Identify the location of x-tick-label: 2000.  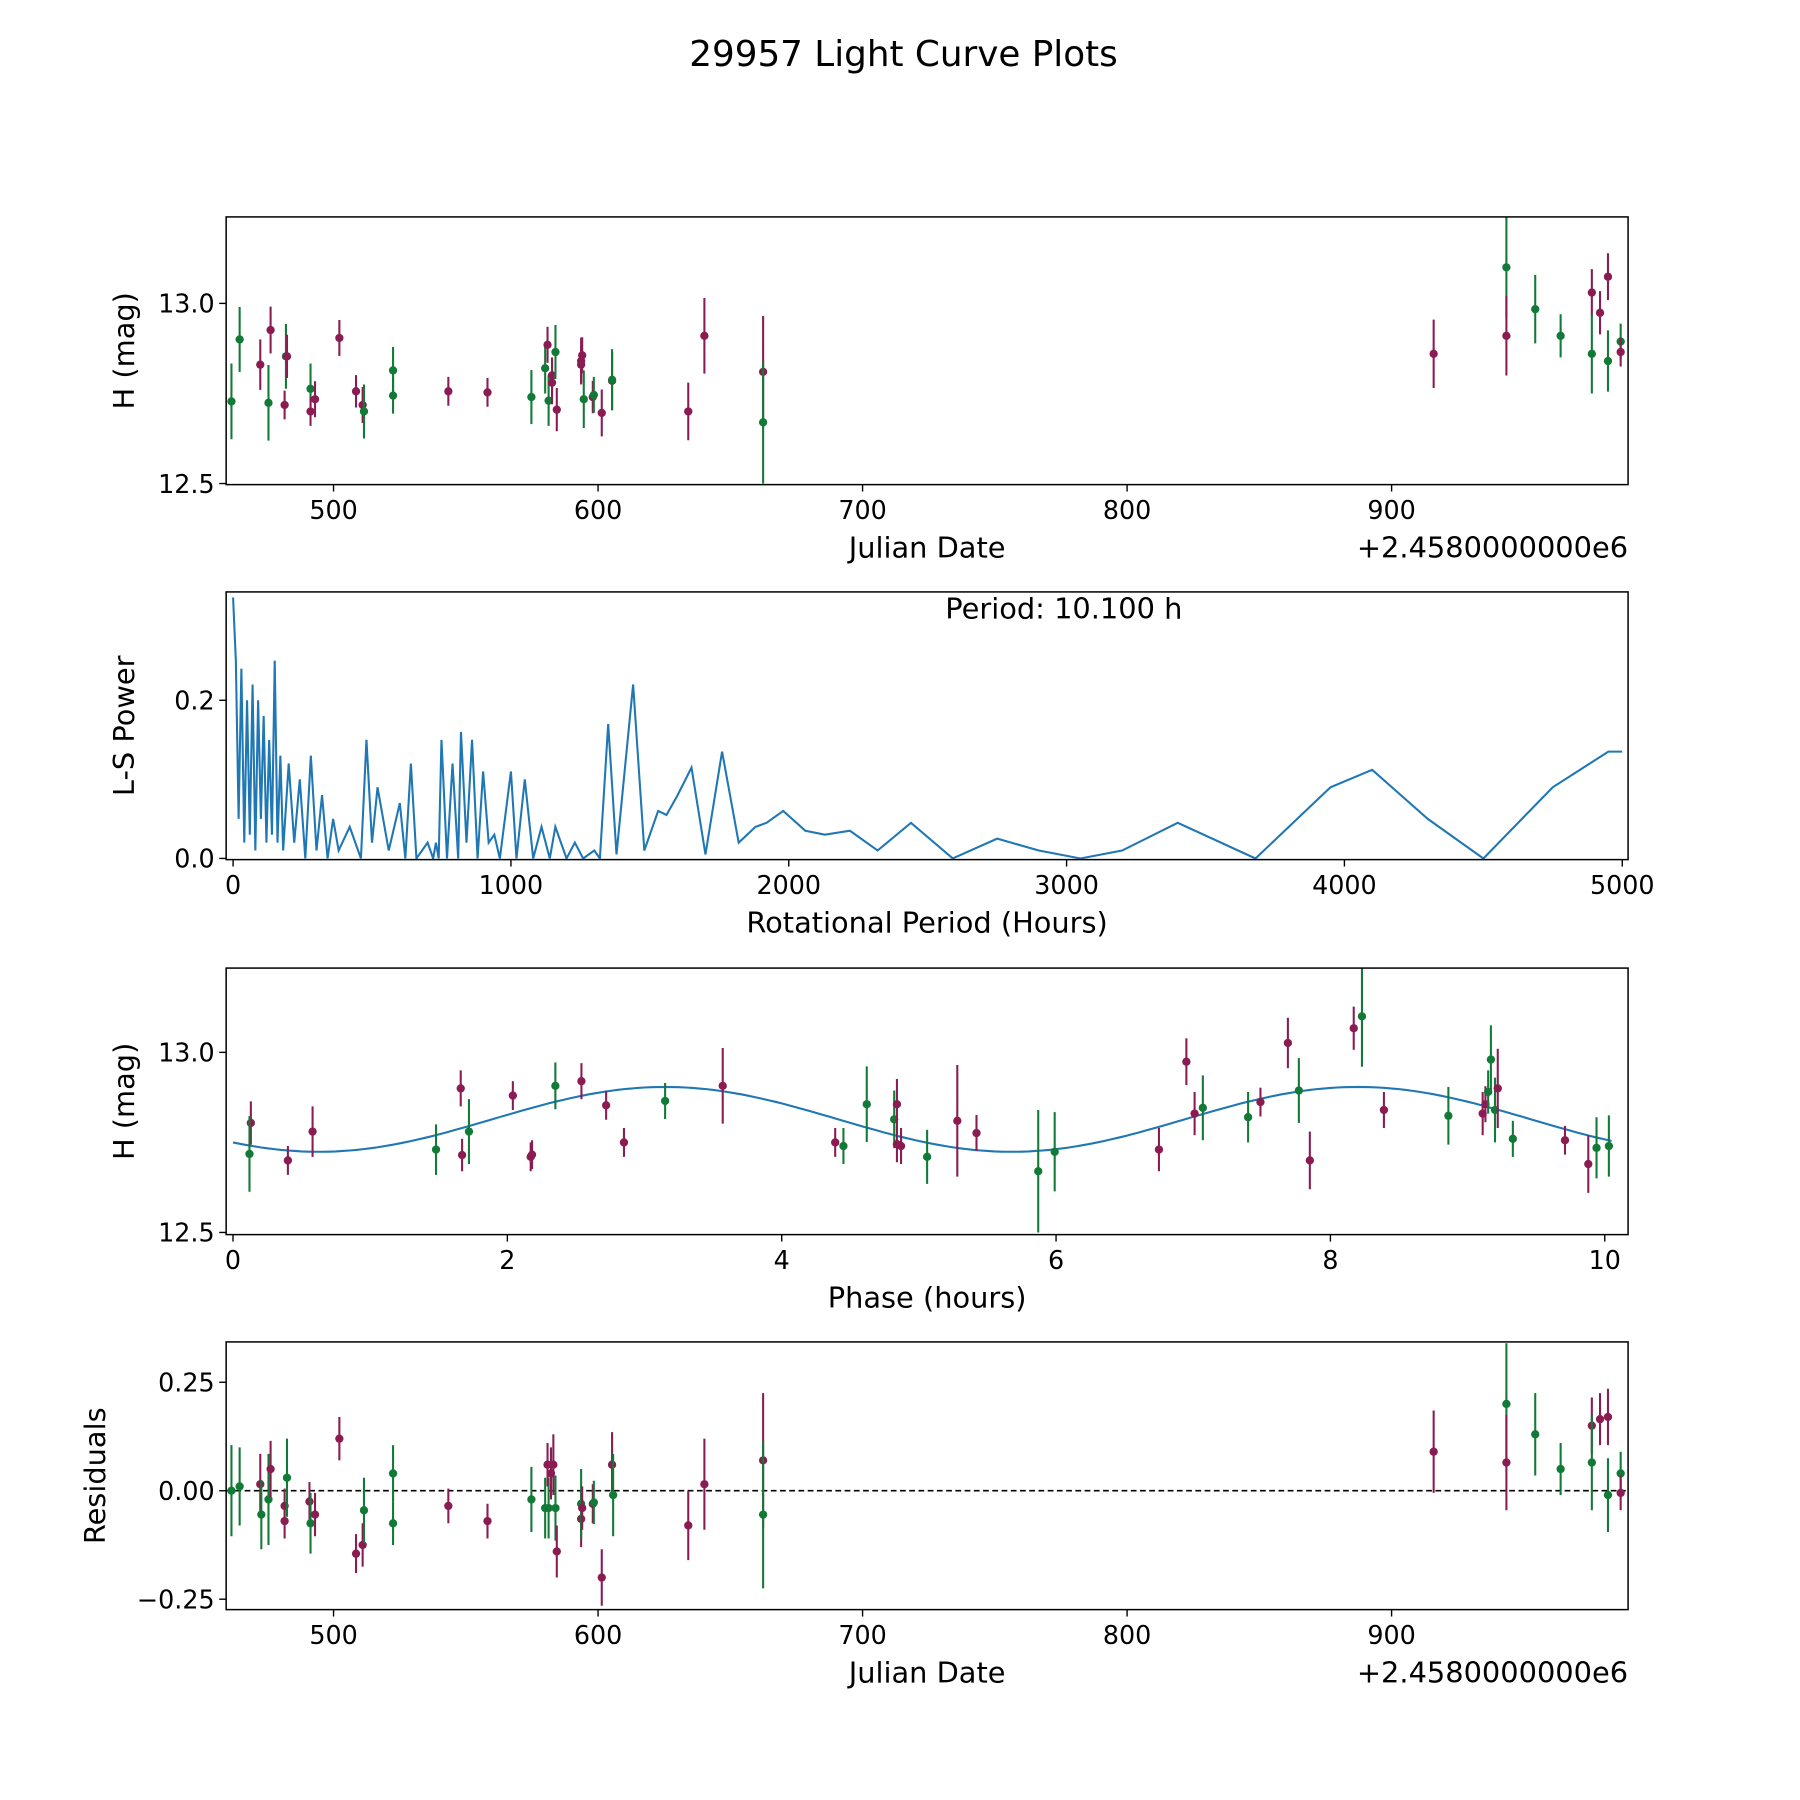
(788, 885).